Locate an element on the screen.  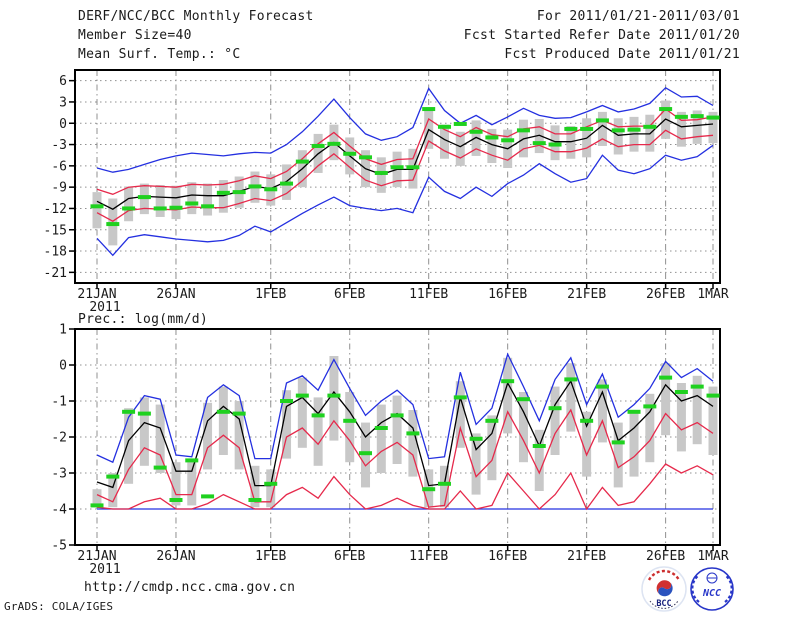
y-tick-label: -18 is located at coordinates (55, 252).